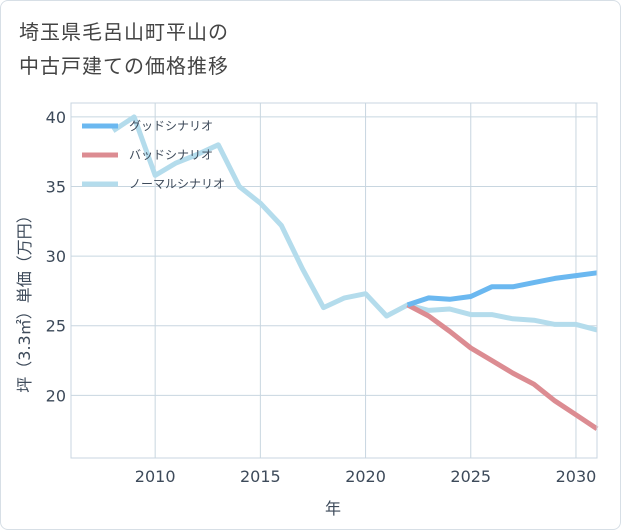  Describe the element at coordinates (124, 49) in the screenshot. I see `chart-title: 埼玉県毛呂山町平山の 中古戸建ての価格推移` at that location.